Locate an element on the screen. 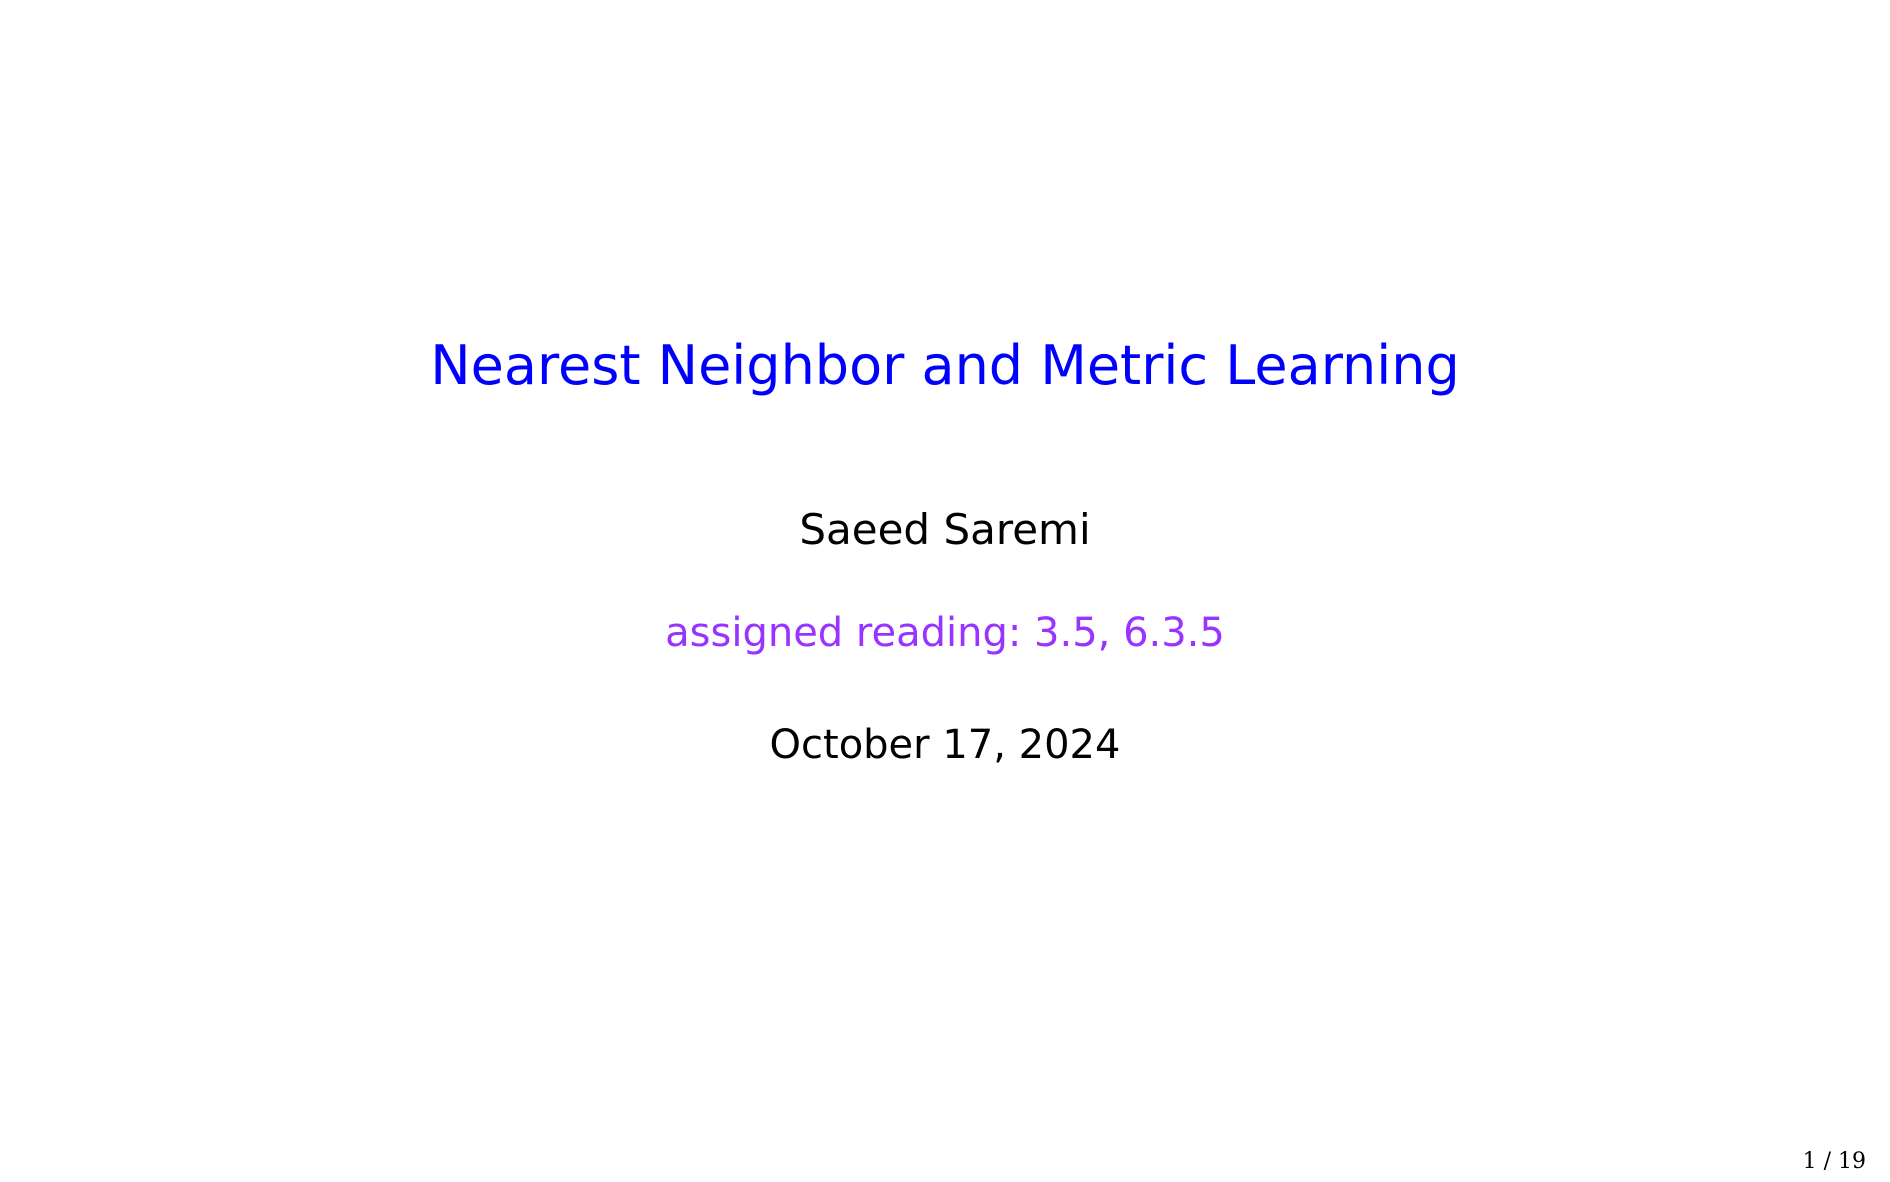  presentation-date: October 17, 2024 is located at coordinates (945, 745).